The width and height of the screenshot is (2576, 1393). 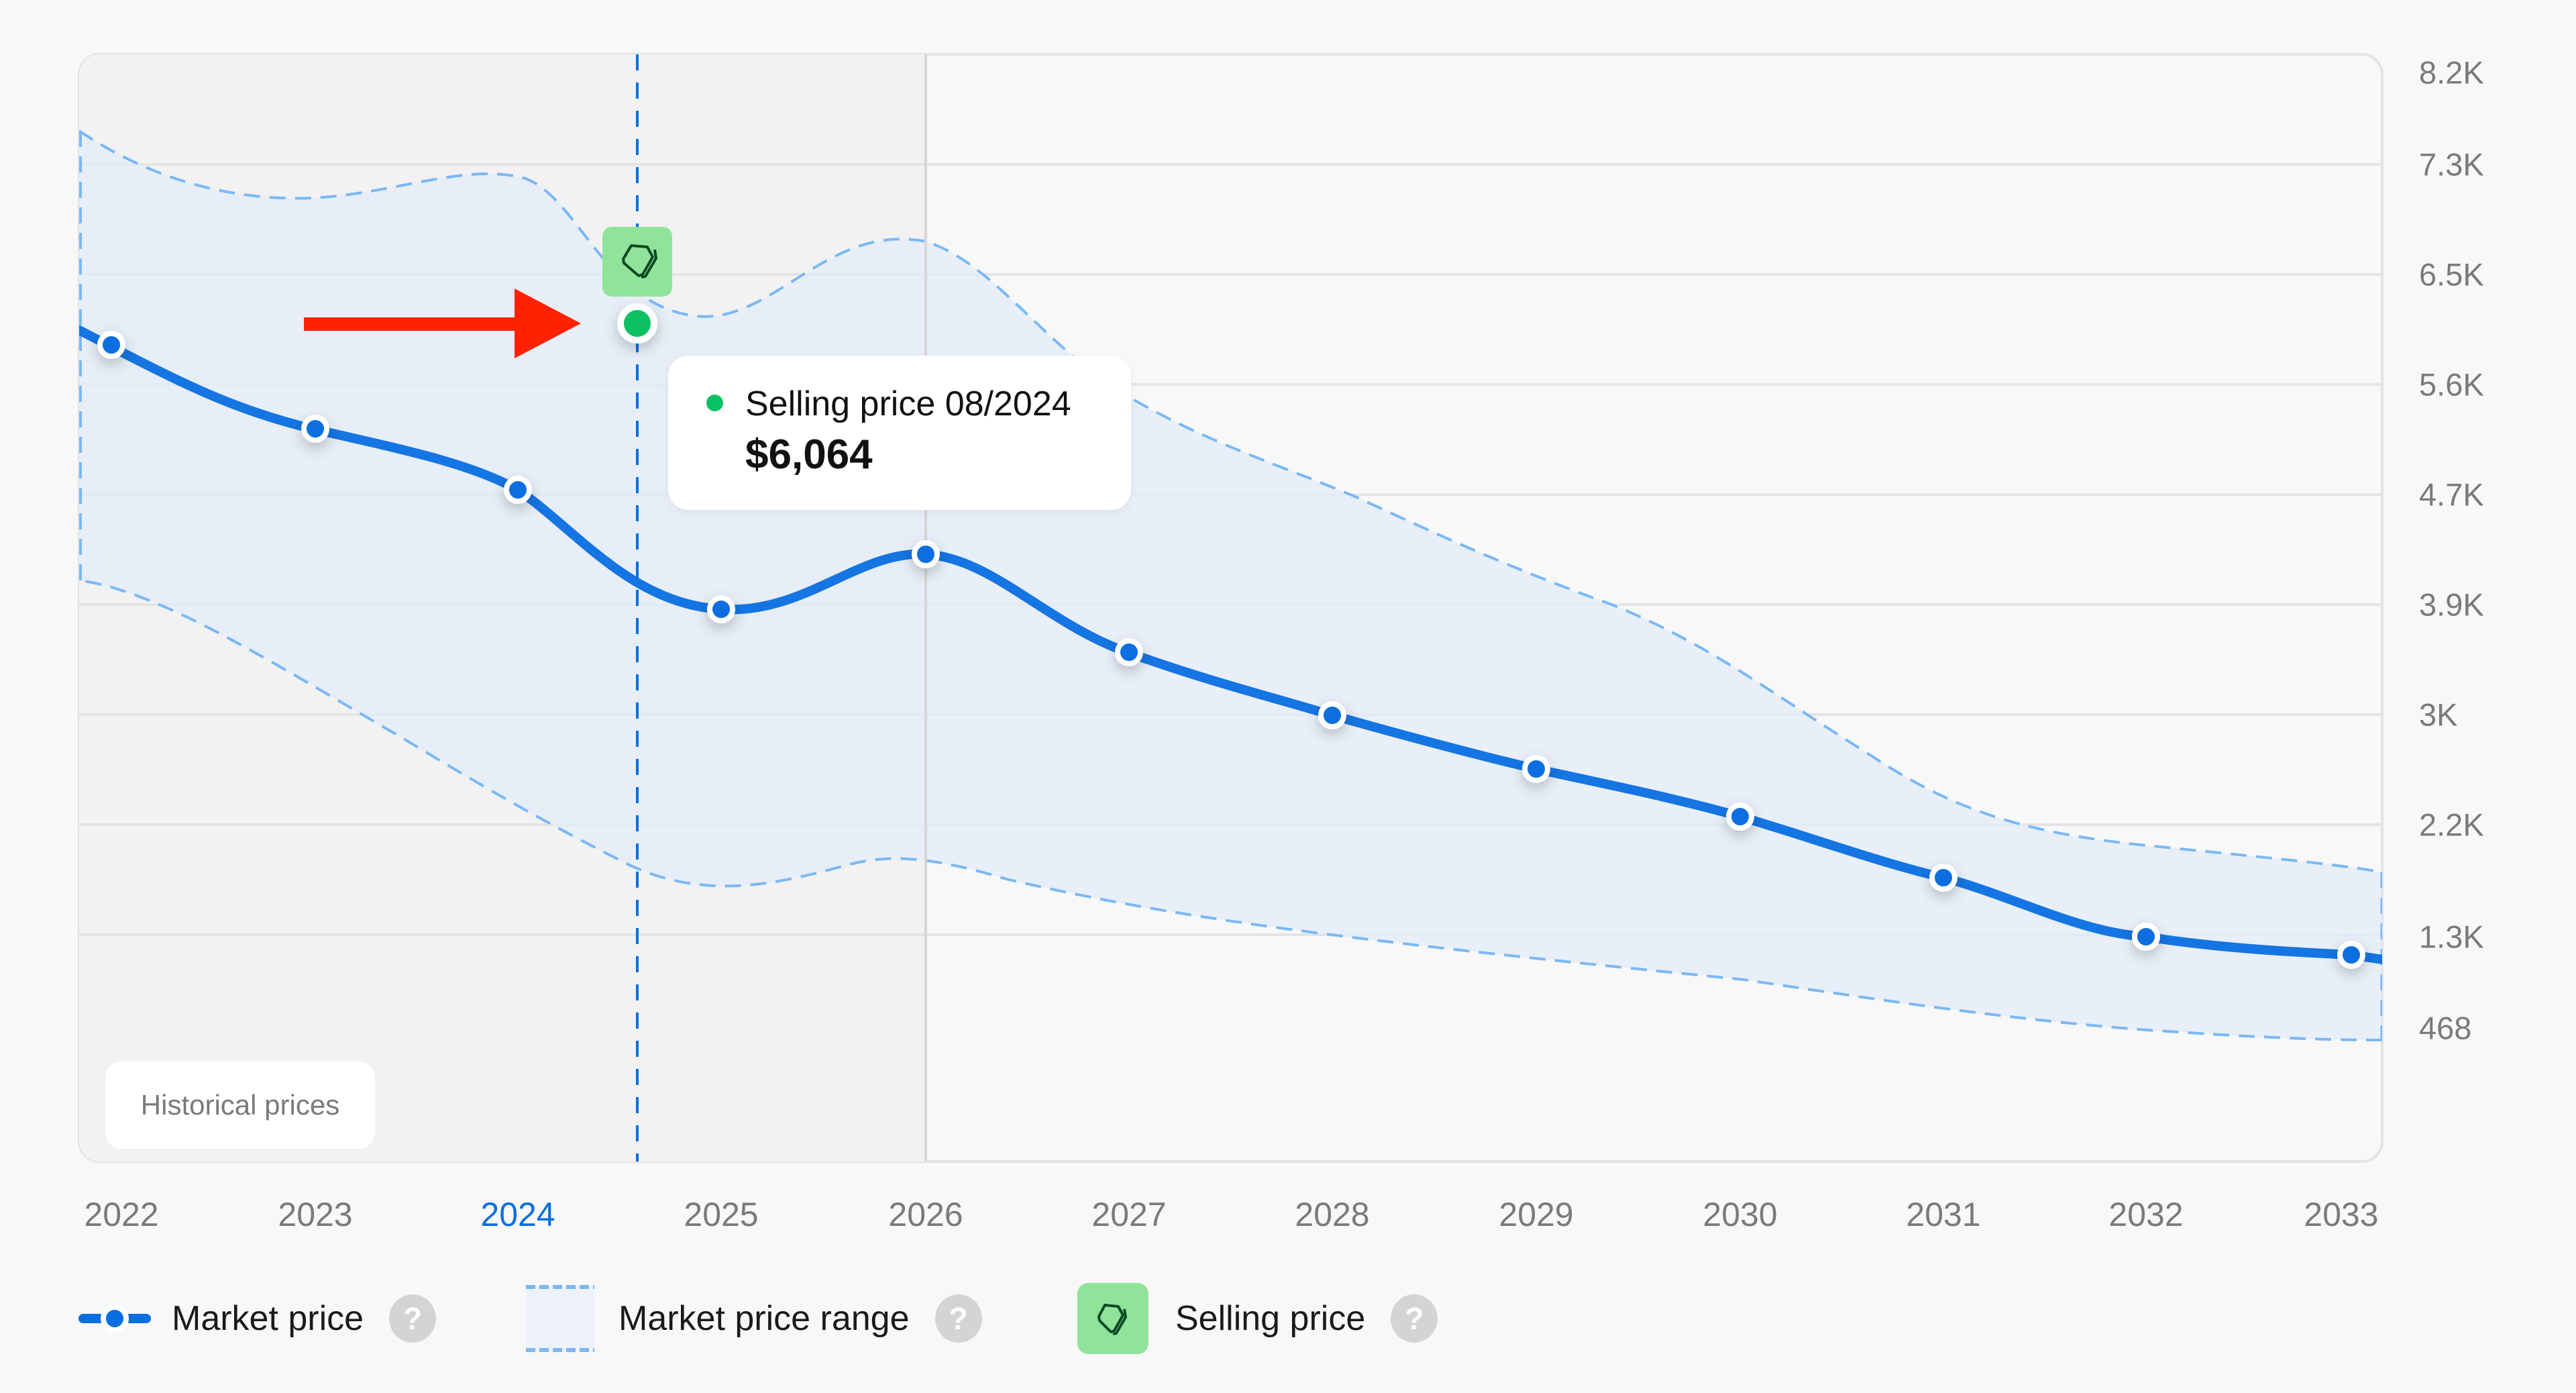 I want to click on legend-item-selling-price: Selling price ?, so click(x=1257, y=1318).